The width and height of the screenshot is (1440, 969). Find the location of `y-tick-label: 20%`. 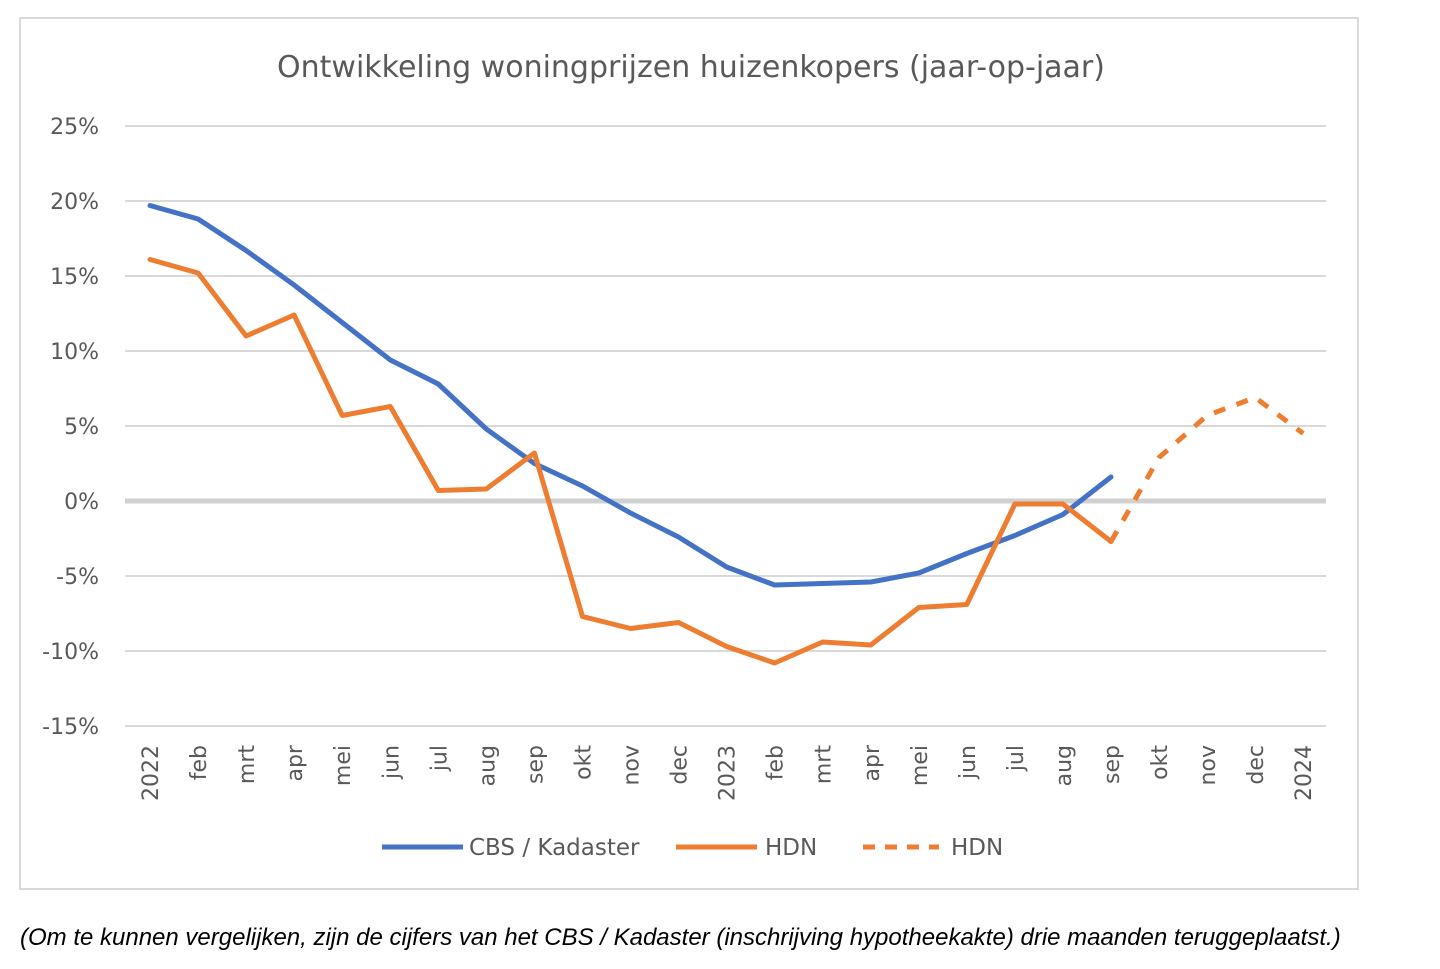

y-tick-label: 20% is located at coordinates (74, 202).